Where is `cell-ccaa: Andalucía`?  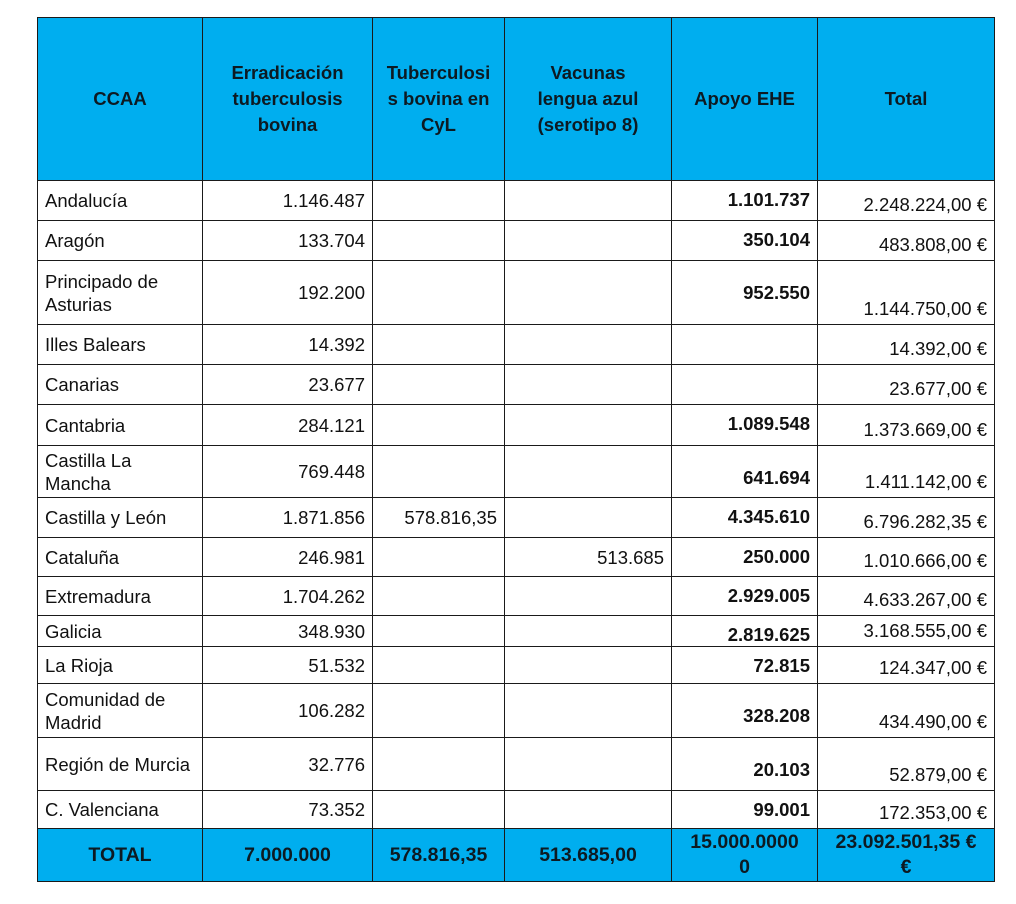 cell-ccaa: Andalucía is located at coordinates (120, 200).